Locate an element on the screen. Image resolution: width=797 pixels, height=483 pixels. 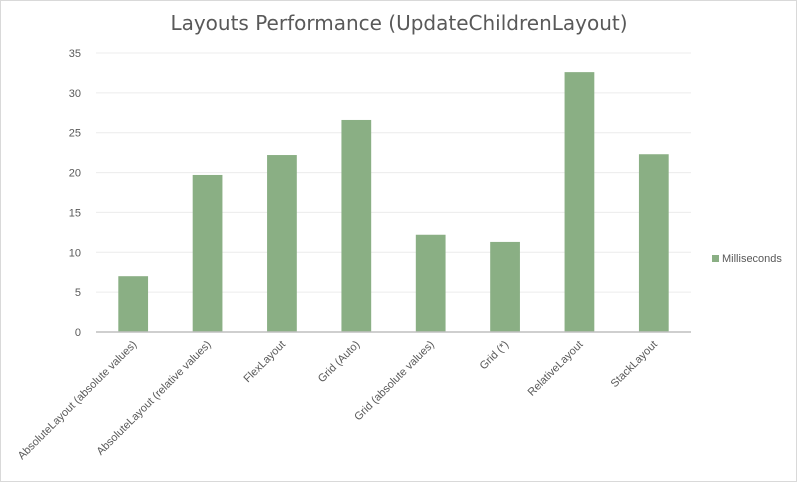
x-category-label: RelativeLayout is located at coordinates (556, 369).